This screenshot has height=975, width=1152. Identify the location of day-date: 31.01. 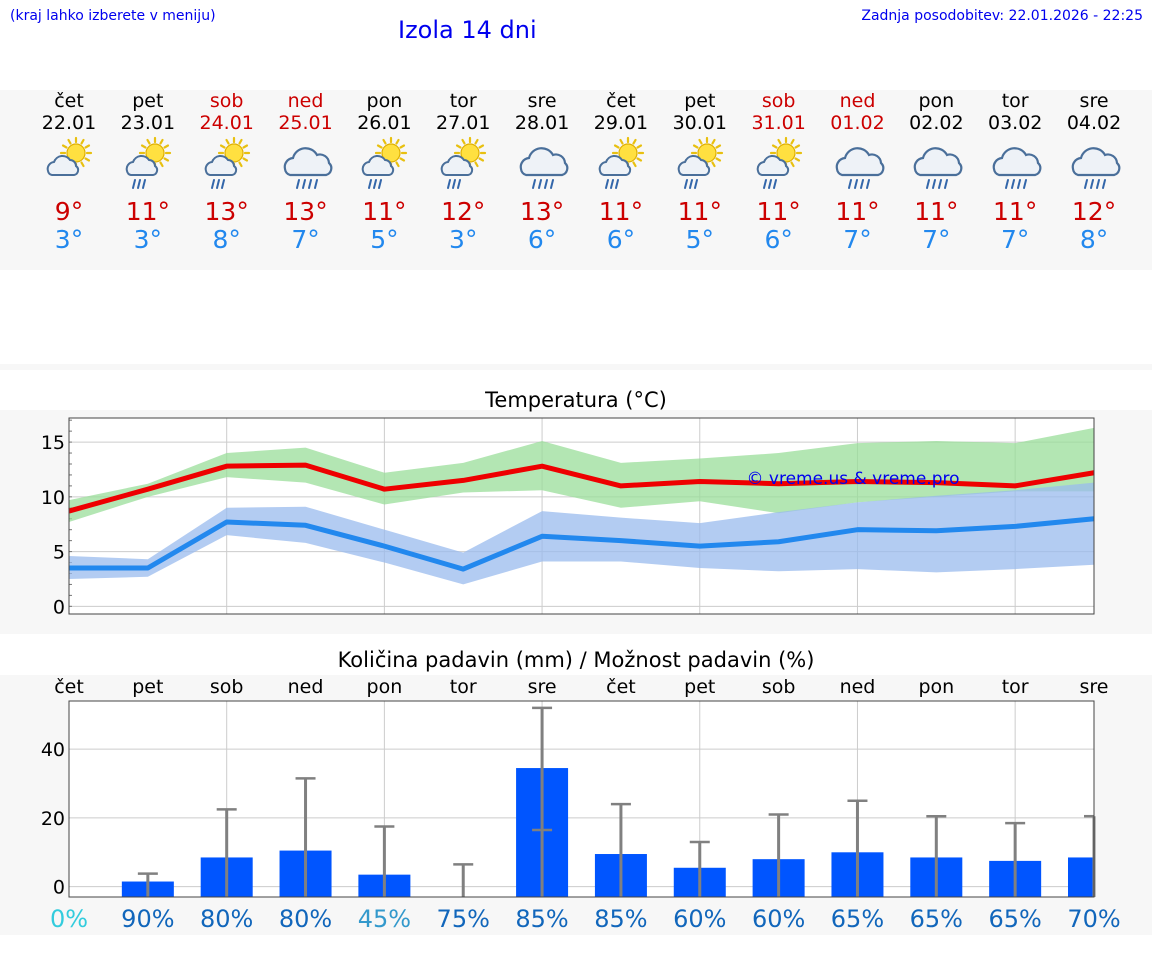
(778, 123).